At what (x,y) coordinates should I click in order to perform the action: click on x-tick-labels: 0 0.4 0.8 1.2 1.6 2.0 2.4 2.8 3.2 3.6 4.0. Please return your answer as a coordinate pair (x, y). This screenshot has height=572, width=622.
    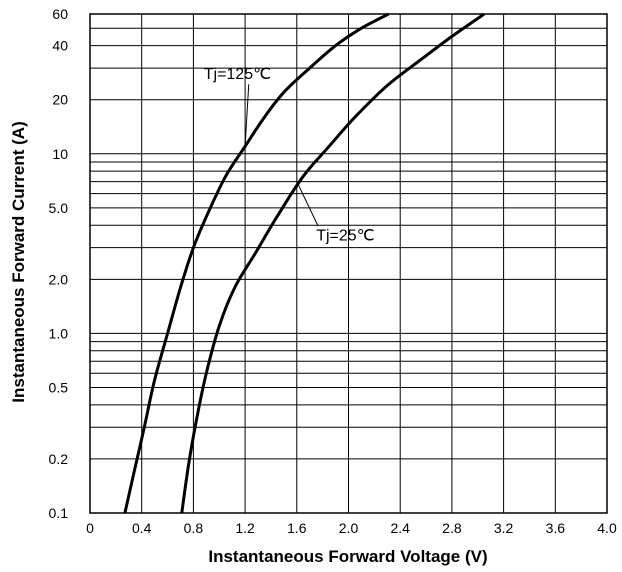
    Looking at the image, I should click on (351, 528).